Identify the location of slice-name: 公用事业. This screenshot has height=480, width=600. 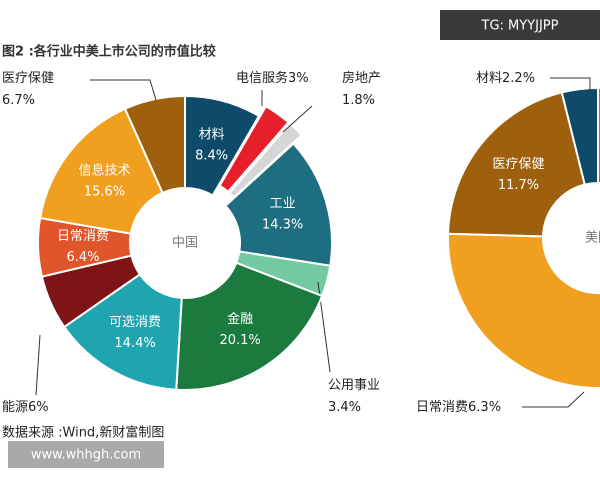
(354, 385).